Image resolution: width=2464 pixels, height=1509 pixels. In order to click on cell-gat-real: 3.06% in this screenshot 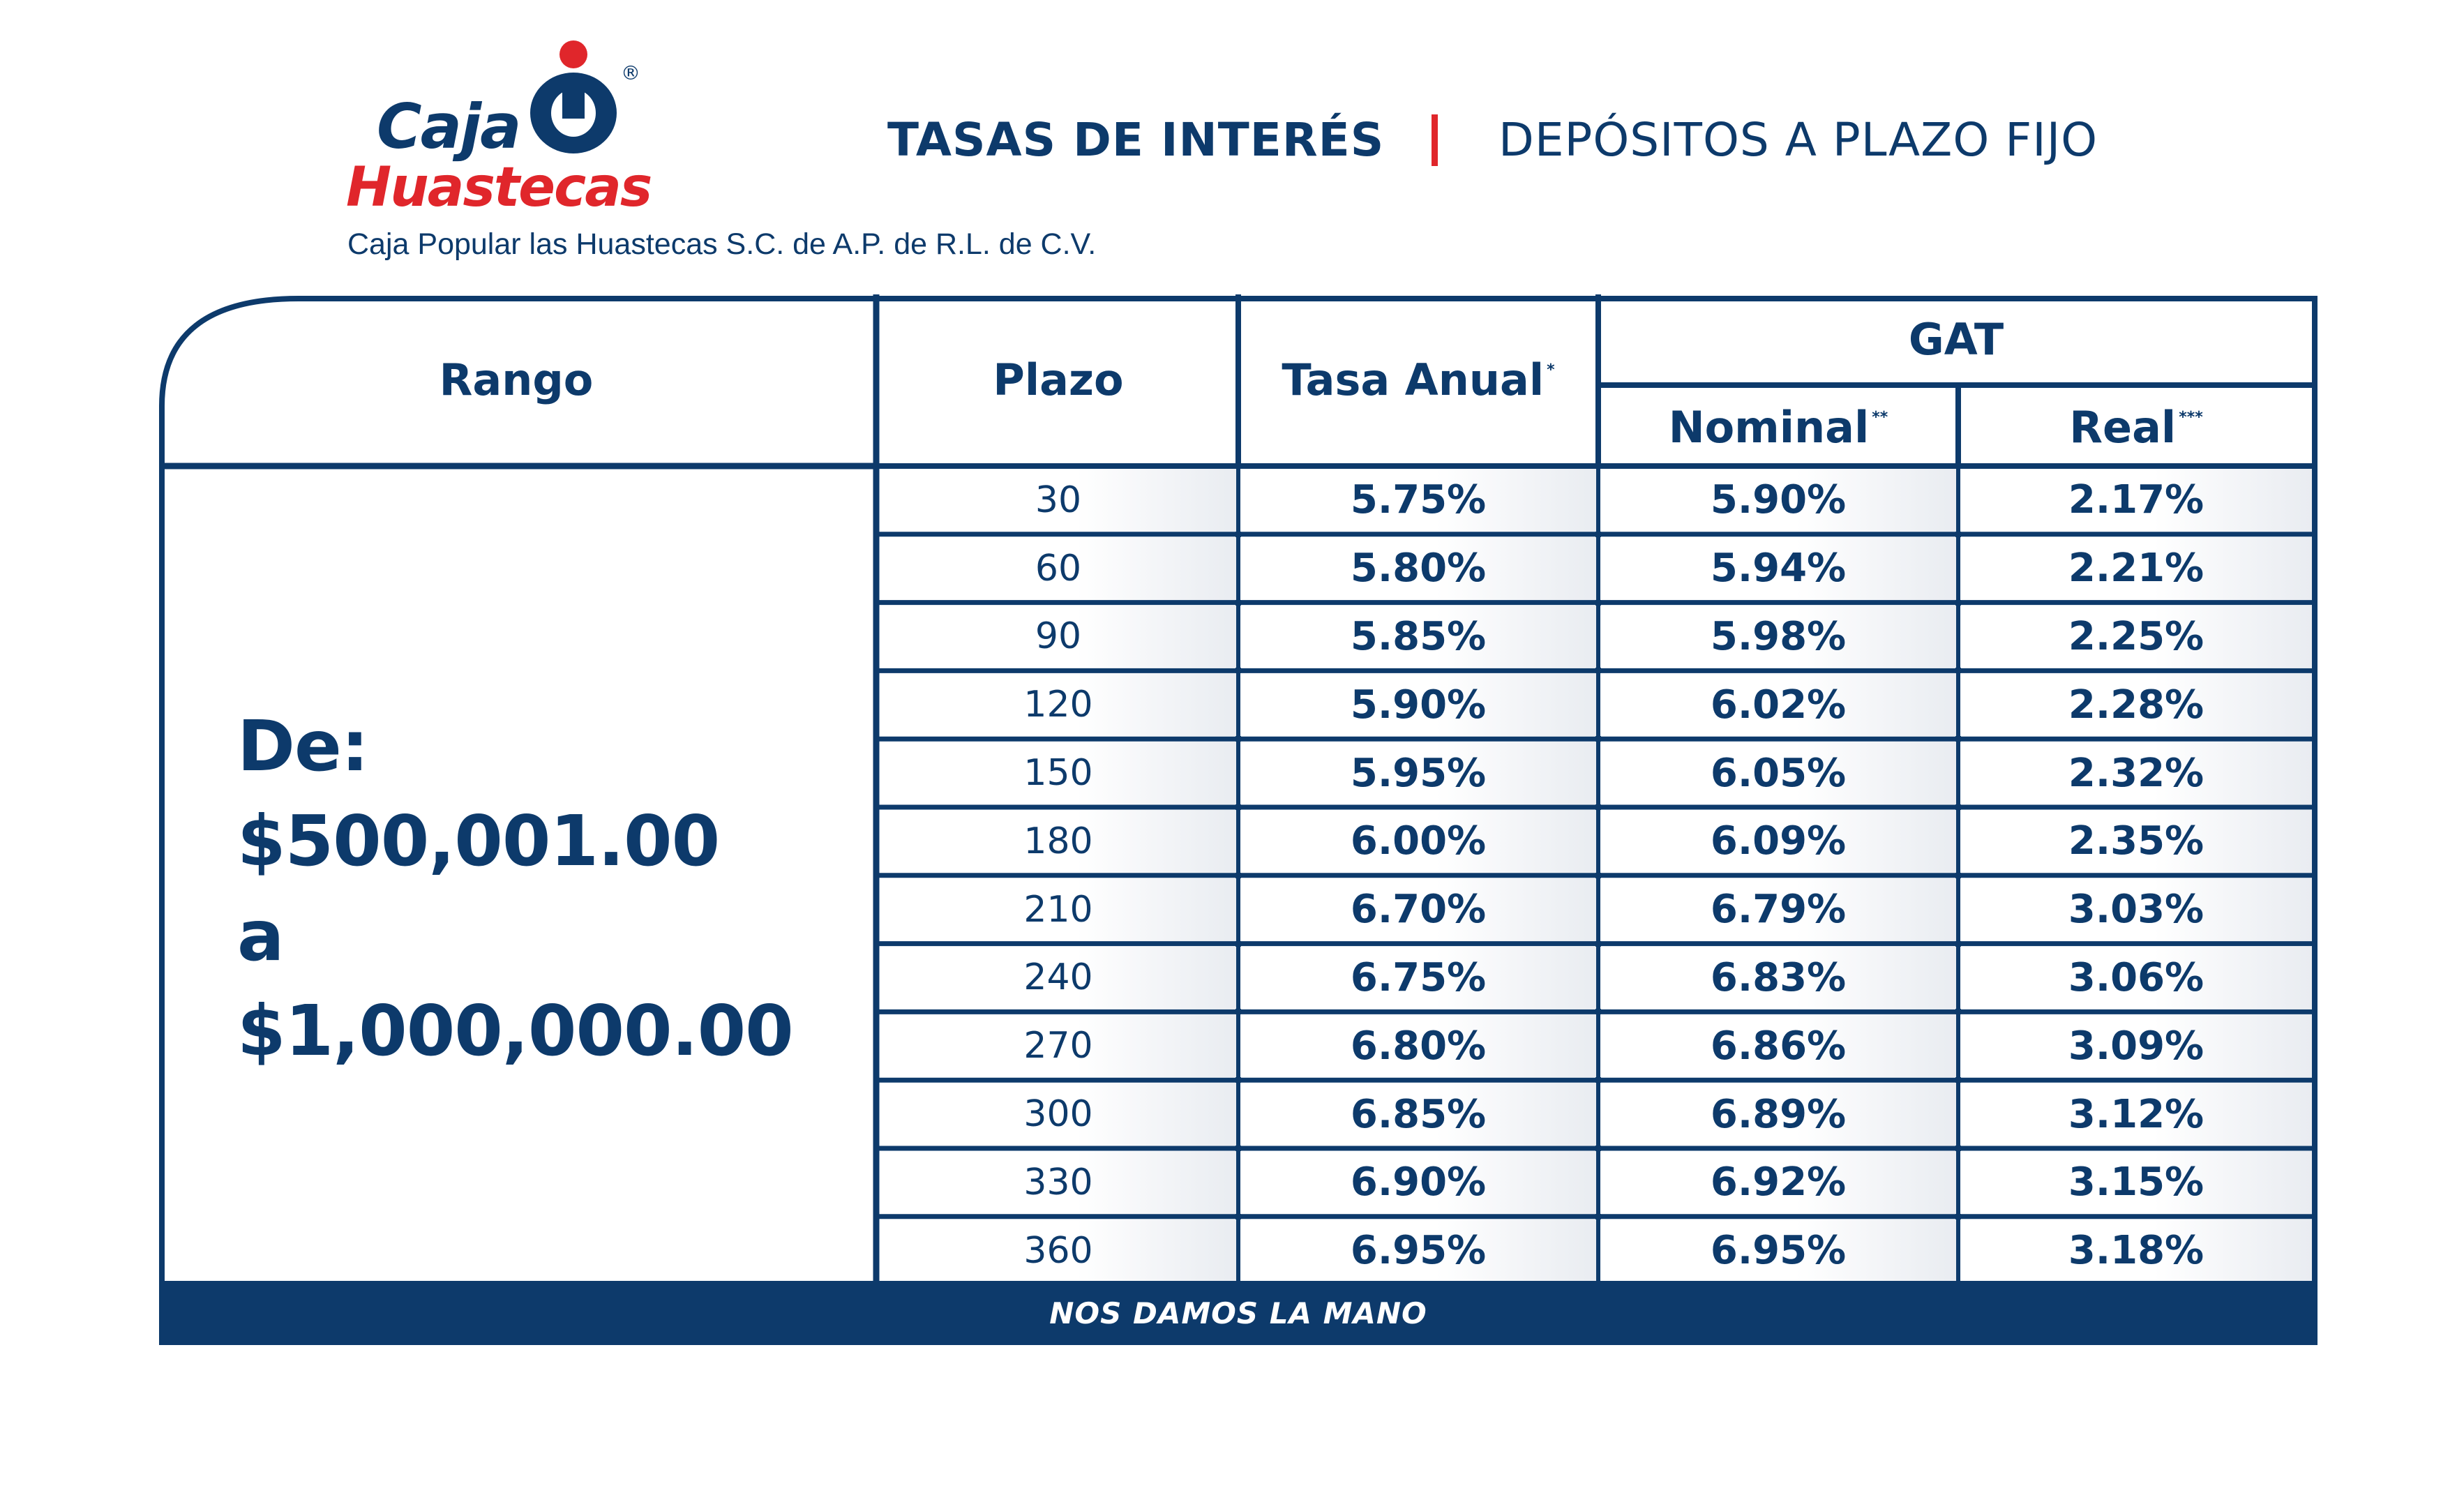, I will do `click(2136, 977)`.